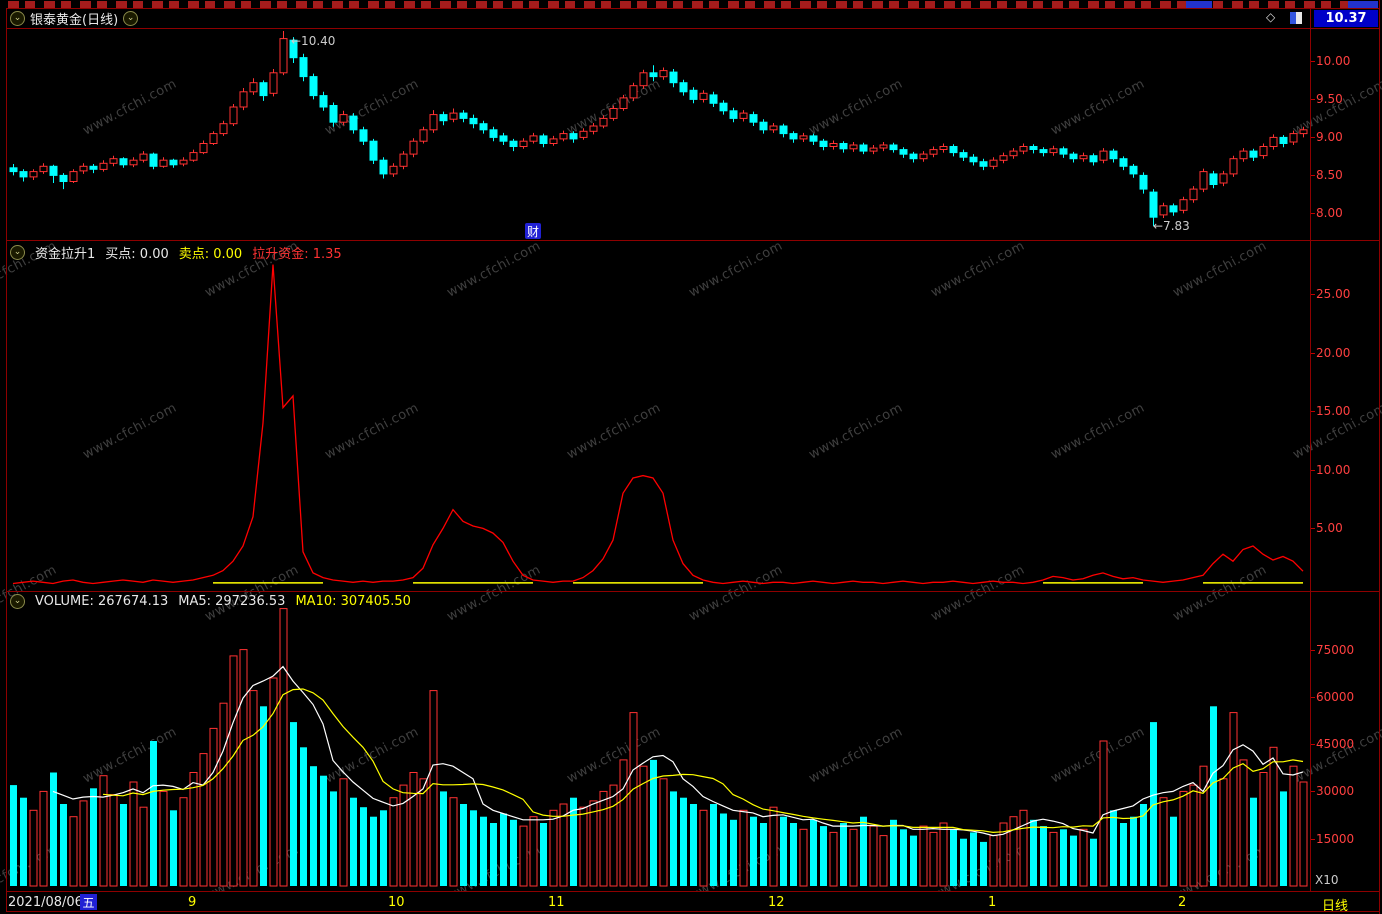  What do you see at coordinates (1335, 696) in the screenshot?
I see `axis-label: 60000` at bounding box center [1335, 696].